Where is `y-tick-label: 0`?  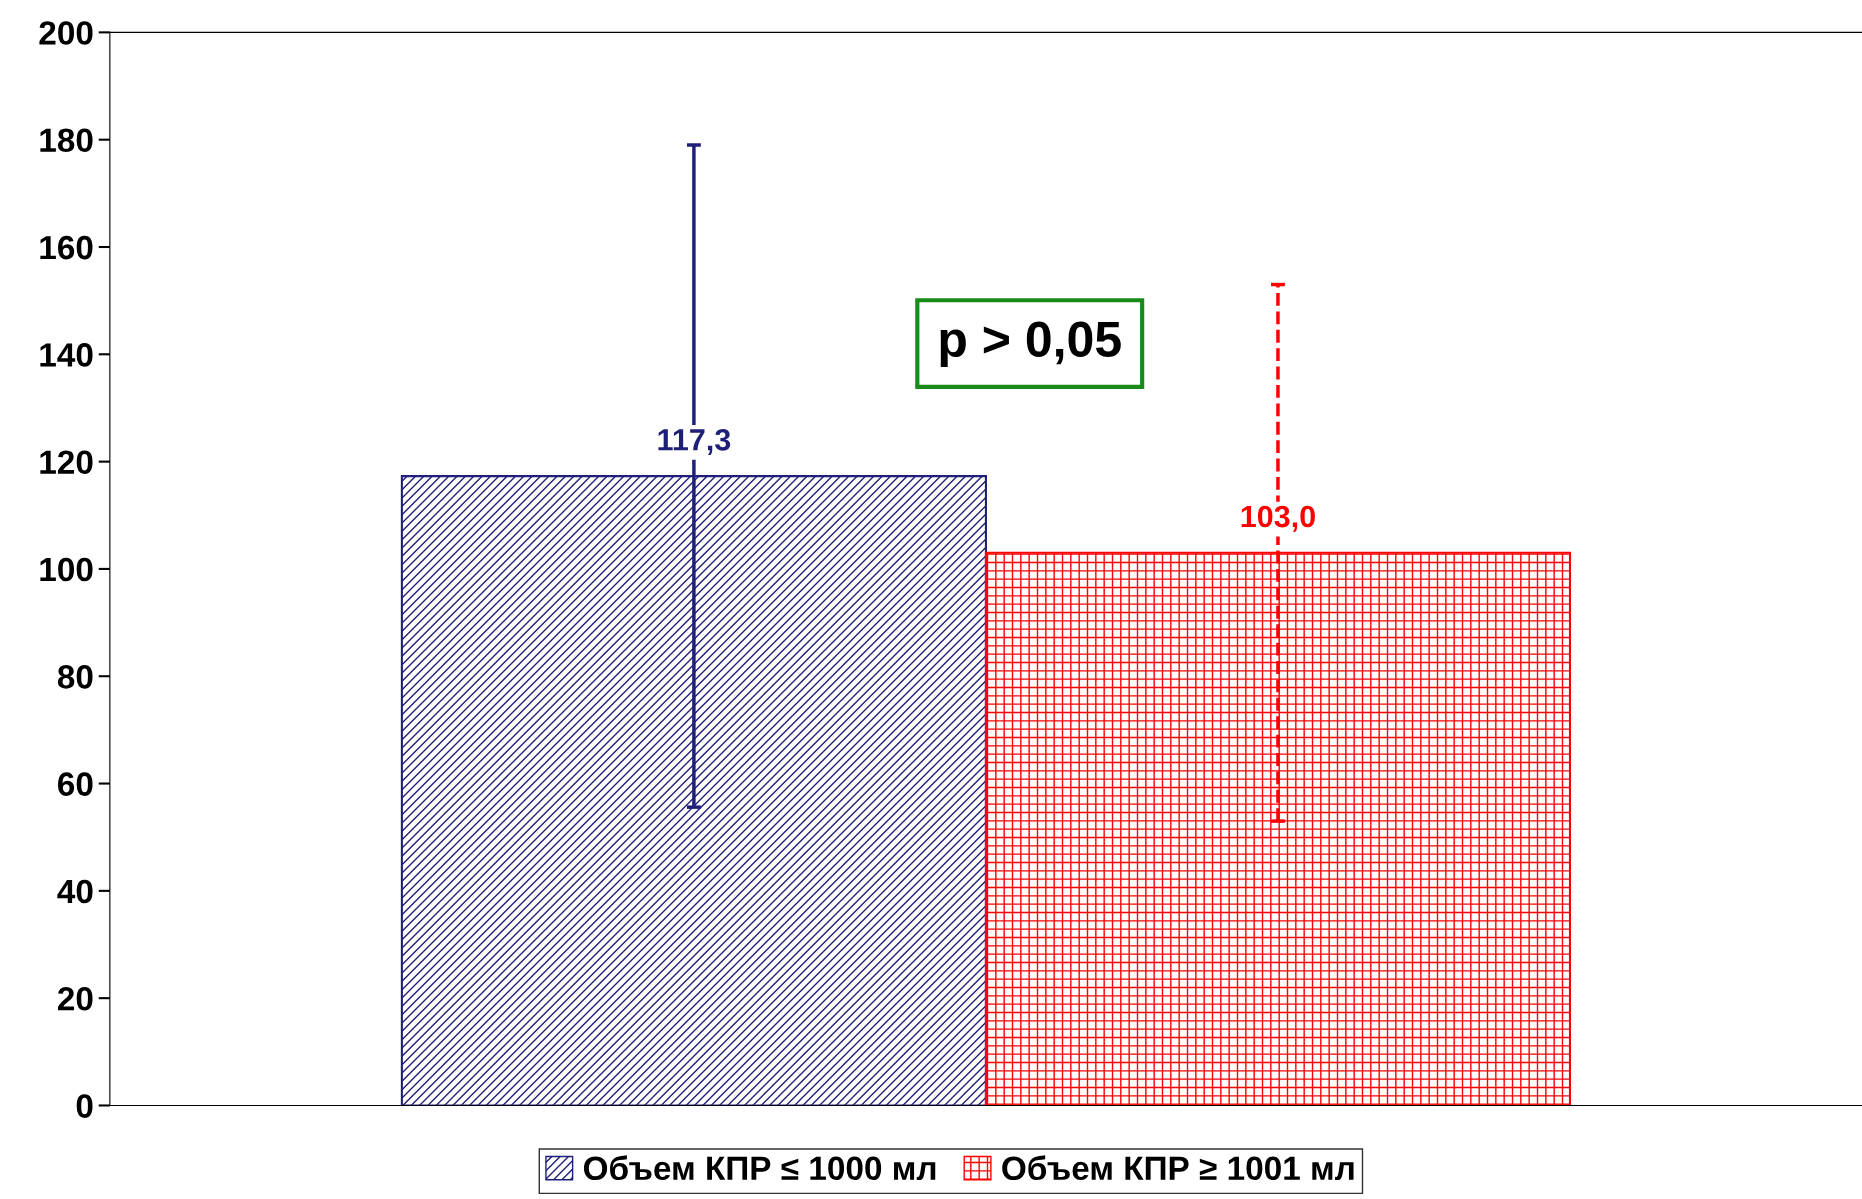
y-tick-label: 0 is located at coordinates (84, 1106).